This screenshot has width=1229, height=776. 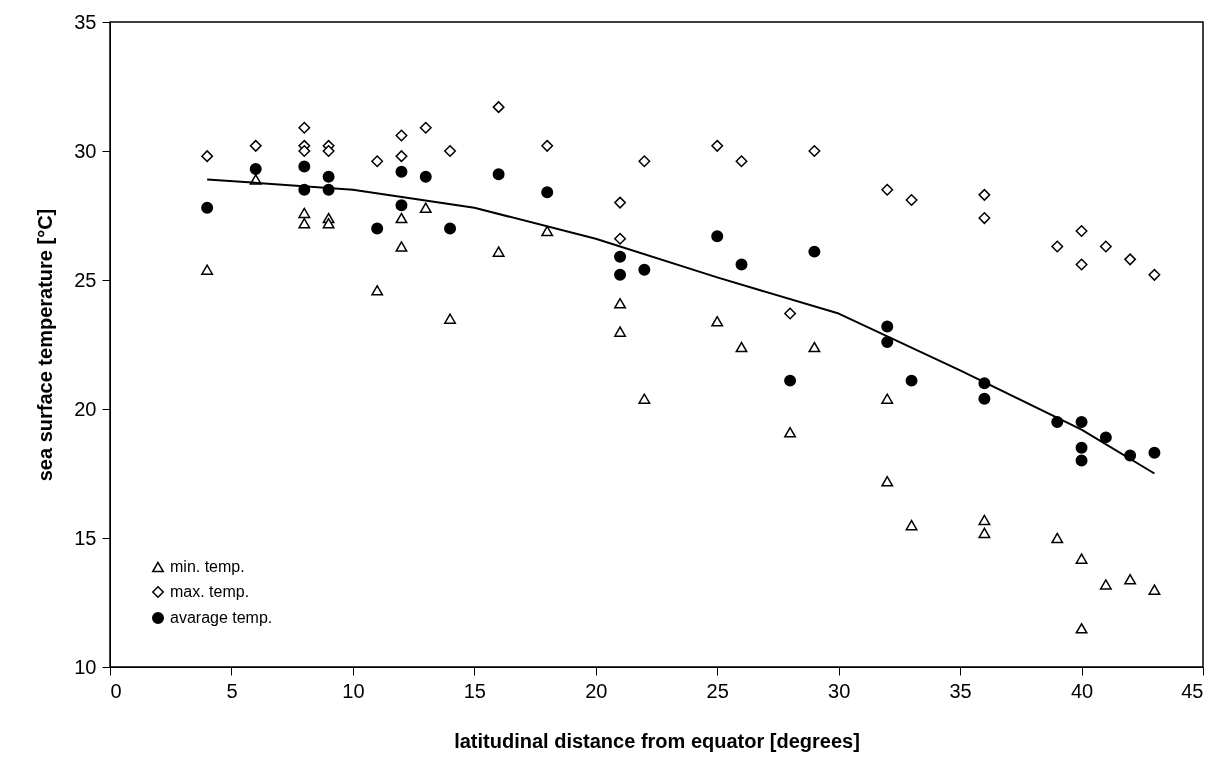 What do you see at coordinates (85, 279) in the screenshot?
I see `y-tick-label: 25` at bounding box center [85, 279].